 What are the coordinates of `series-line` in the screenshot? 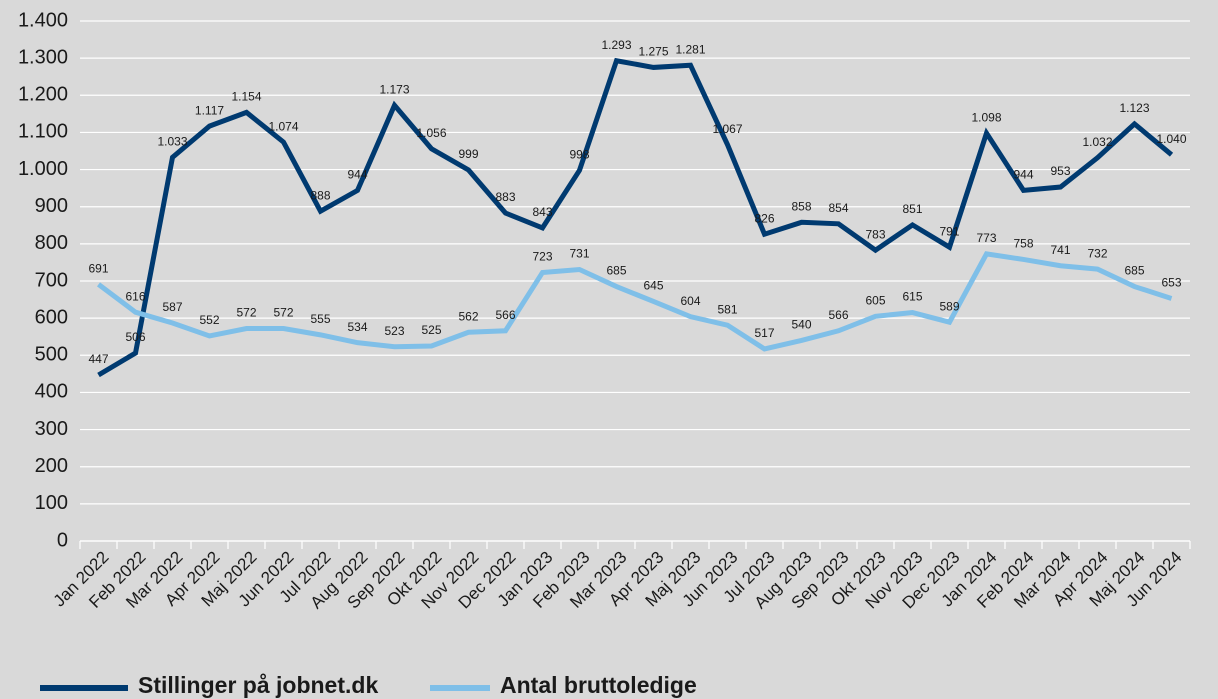 It's located at (634, 301).